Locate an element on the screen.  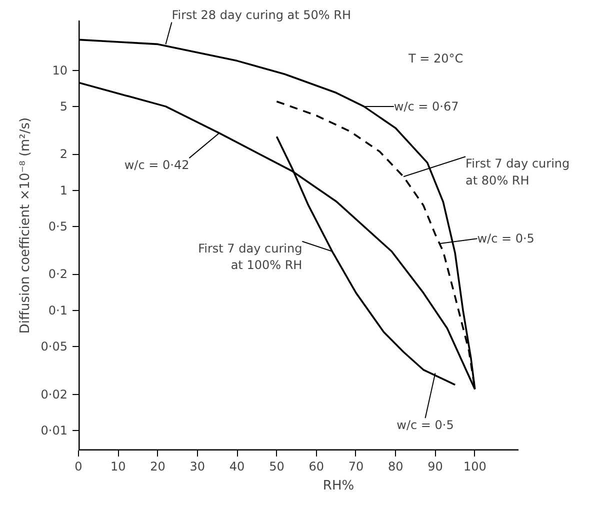
x-tick-label: 80 is located at coordinates (396, 467).